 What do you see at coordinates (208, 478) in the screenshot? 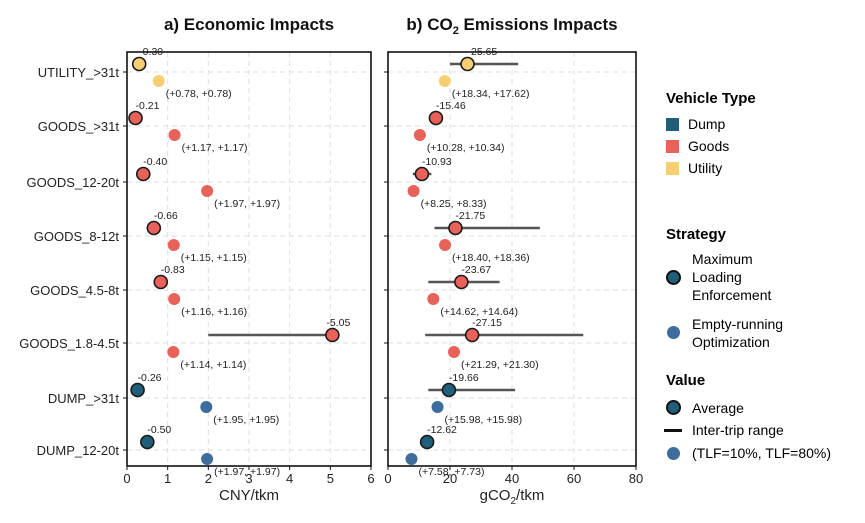
I see `x-tick-label: 2` at bounding box center [208, 478].